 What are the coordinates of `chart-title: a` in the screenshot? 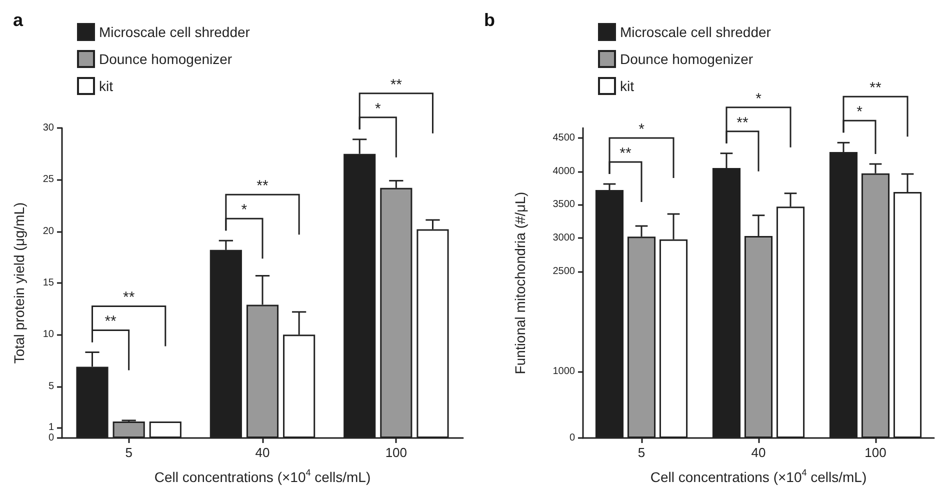 It's located at (18, 20).